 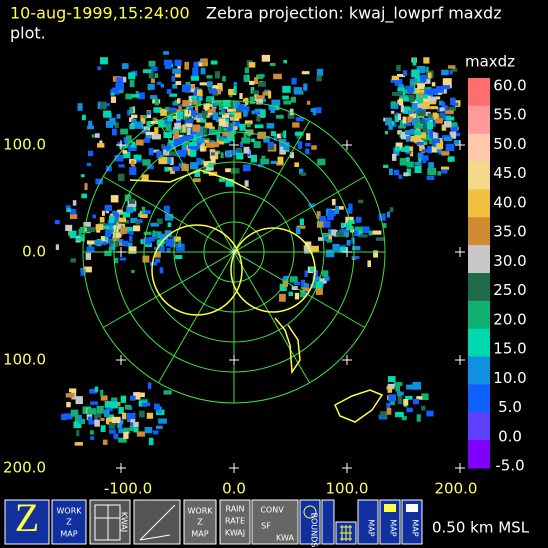 I want to click on work-map-button-2: WORK Z MAP, so click(x=200, y=522).